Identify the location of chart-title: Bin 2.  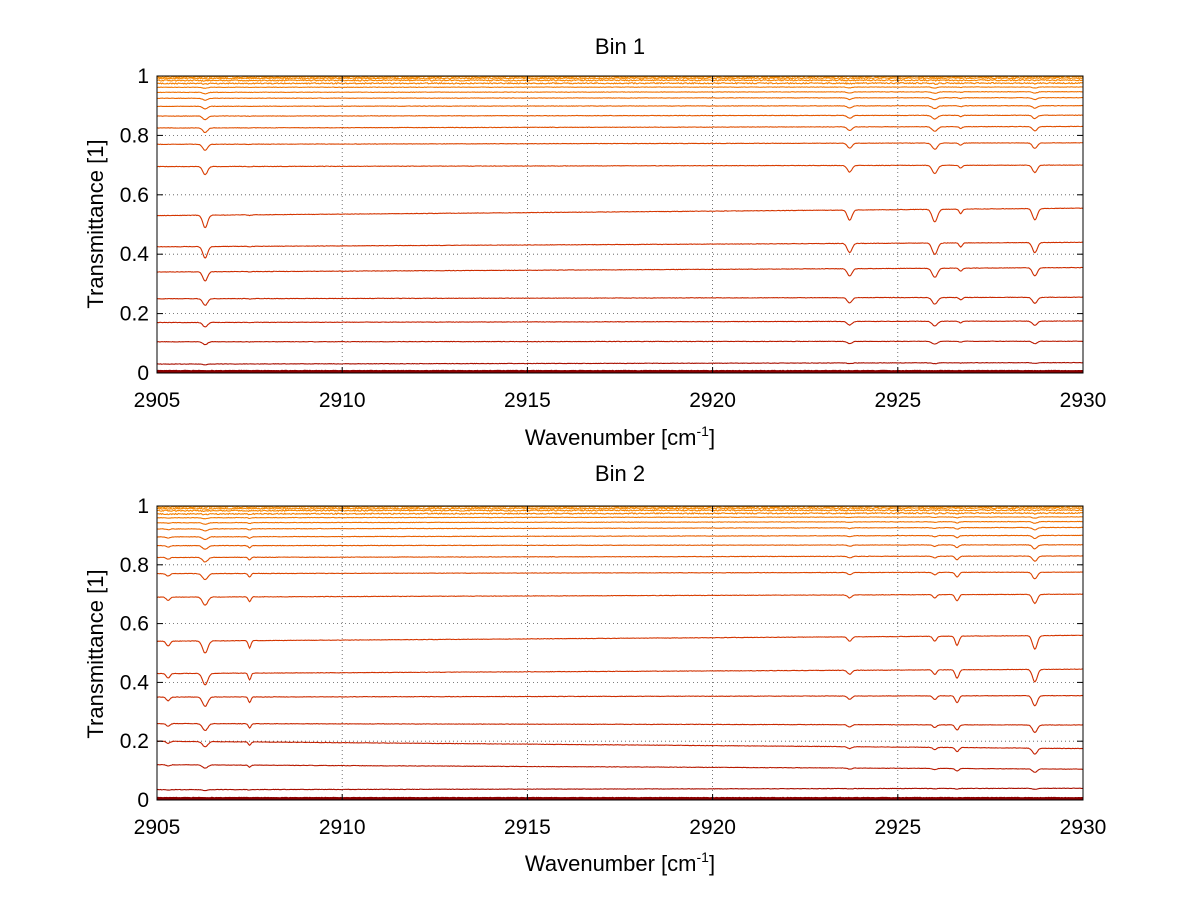
(620, 473).